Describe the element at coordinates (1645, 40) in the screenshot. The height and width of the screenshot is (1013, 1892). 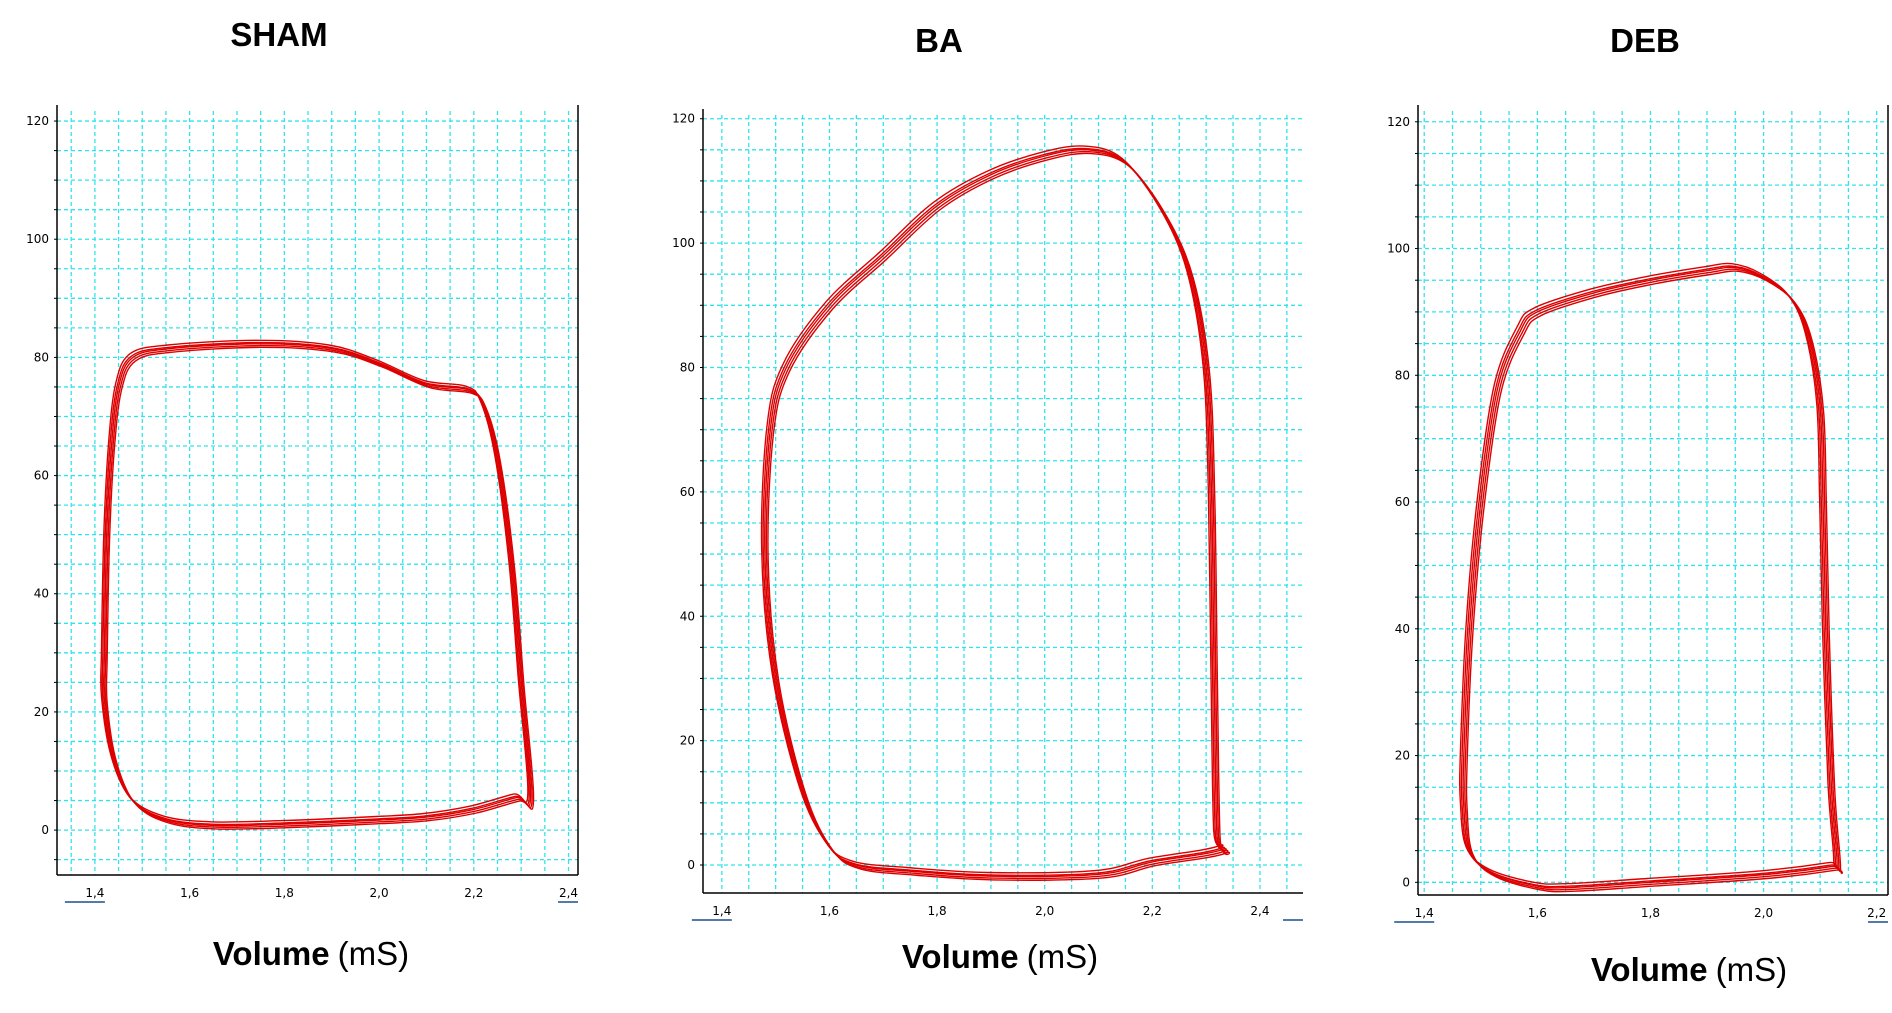
I see `chart-title: DEB` at that location.